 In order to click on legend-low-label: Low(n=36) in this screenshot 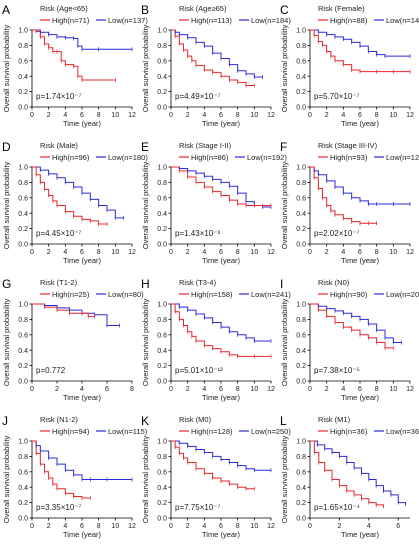, I will do `click(402, 431)`.